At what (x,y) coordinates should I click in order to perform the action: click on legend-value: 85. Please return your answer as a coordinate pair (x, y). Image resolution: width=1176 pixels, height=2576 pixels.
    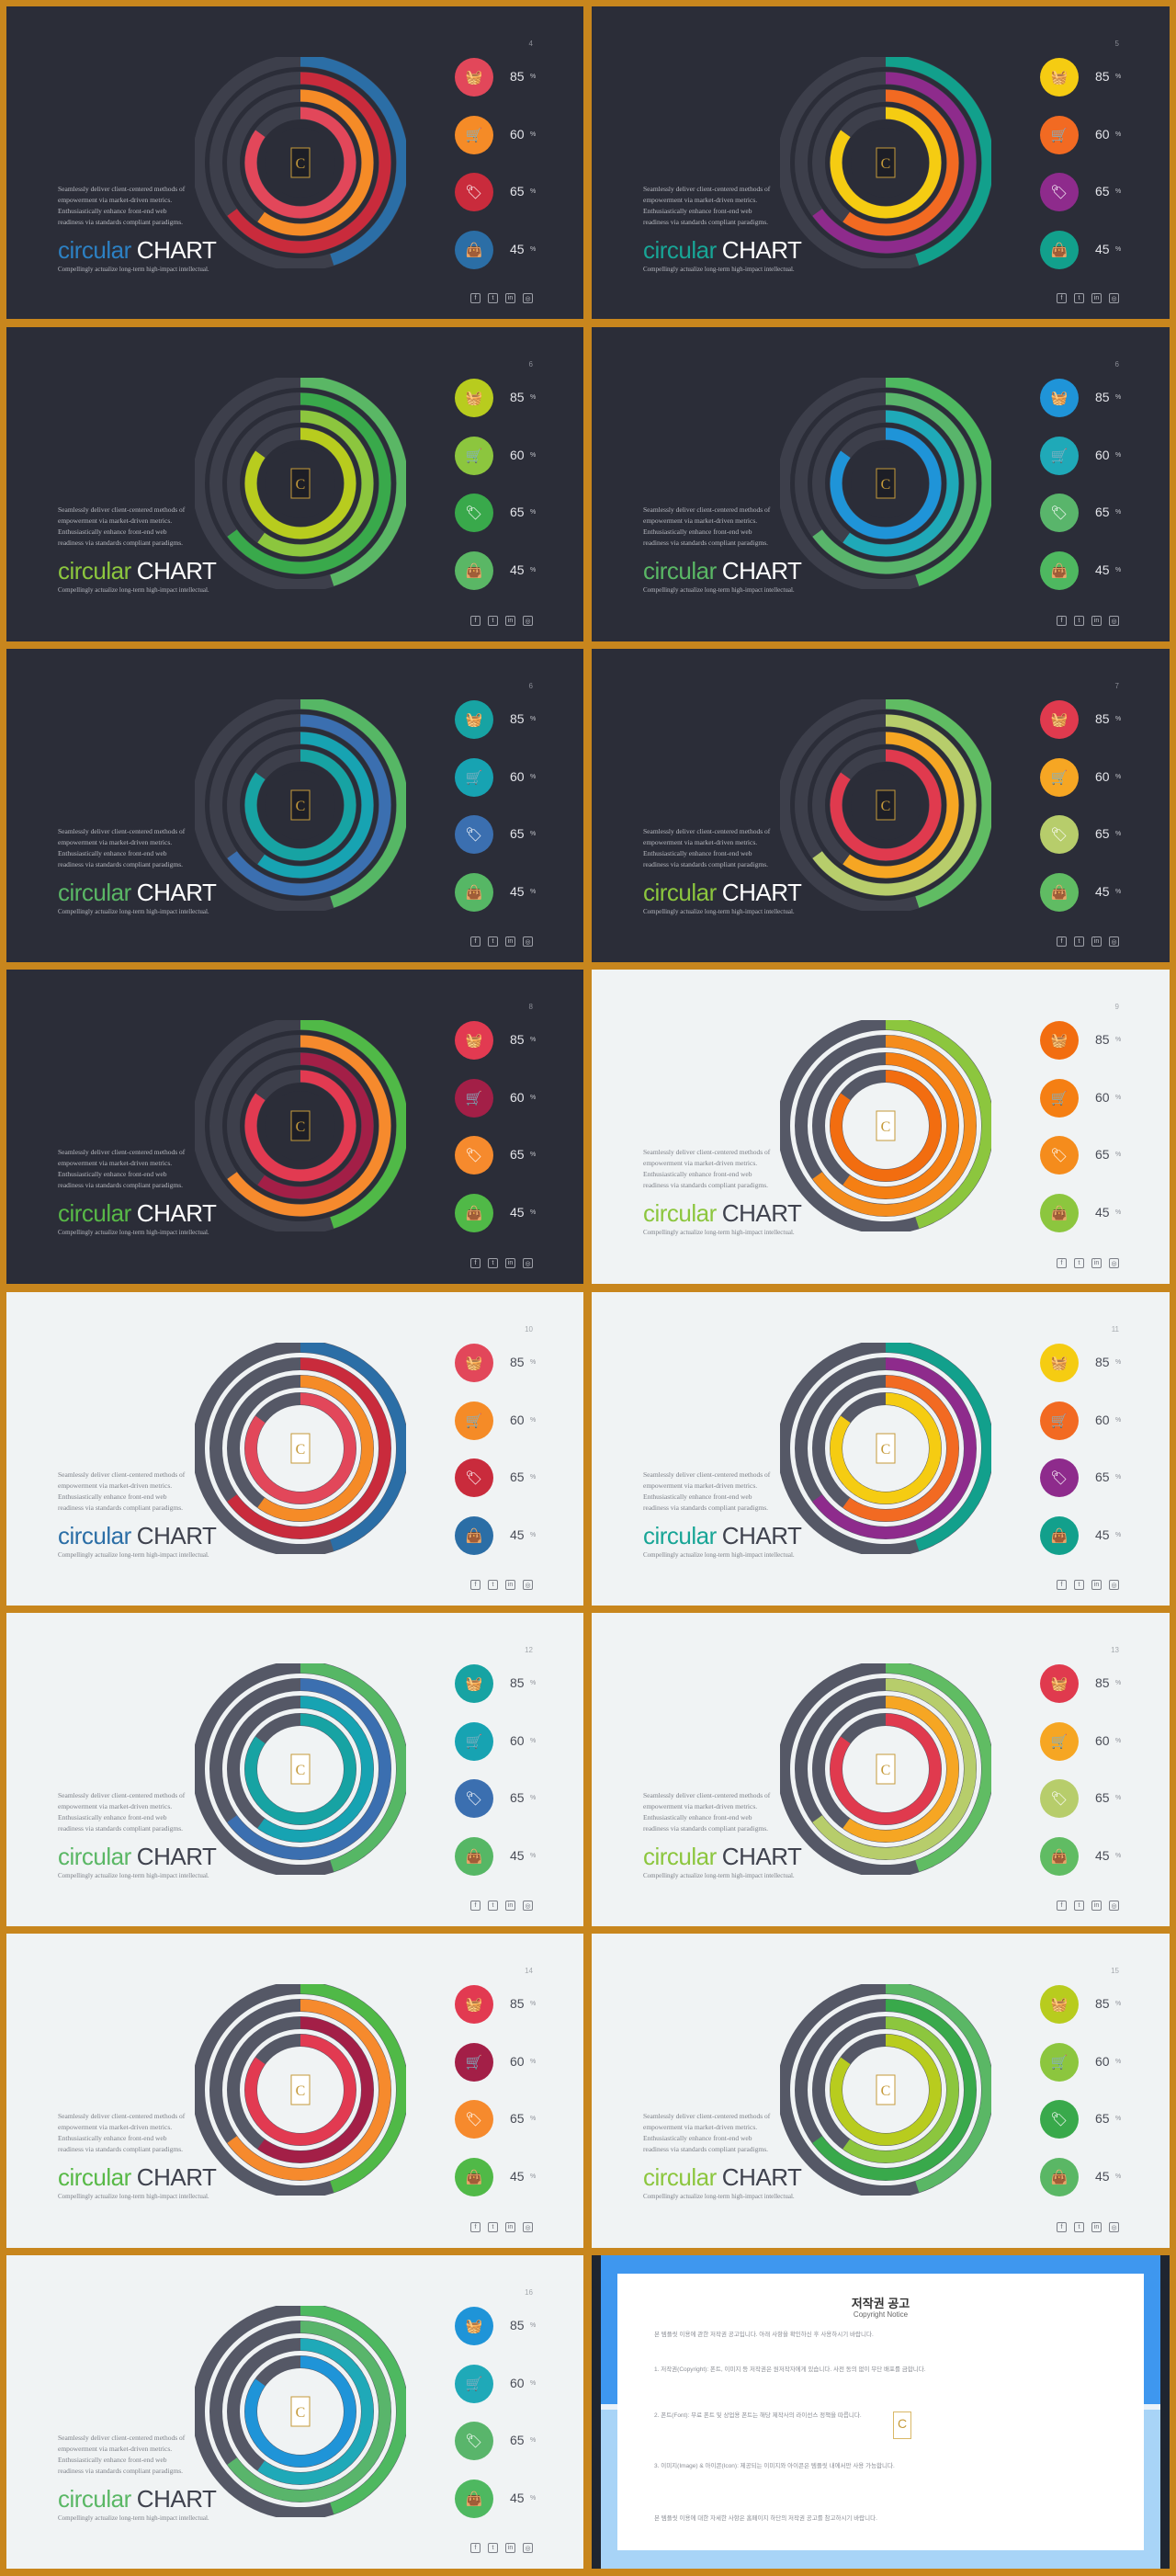
    Looking at the image, I should click on (517, 2325).